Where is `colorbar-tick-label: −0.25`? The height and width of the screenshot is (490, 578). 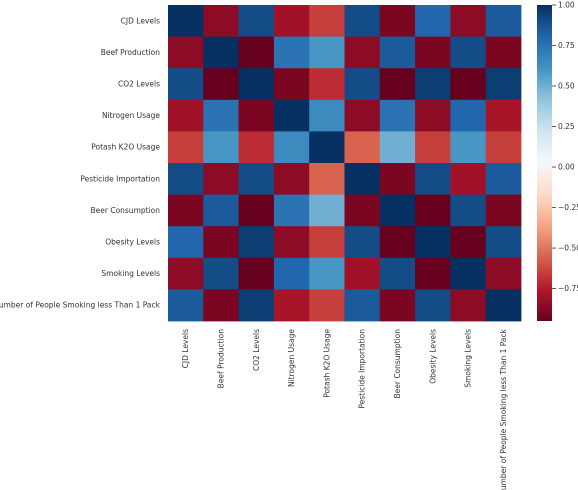 colorbar-tick-label: −0.25 is located at coordinates (568, 207).